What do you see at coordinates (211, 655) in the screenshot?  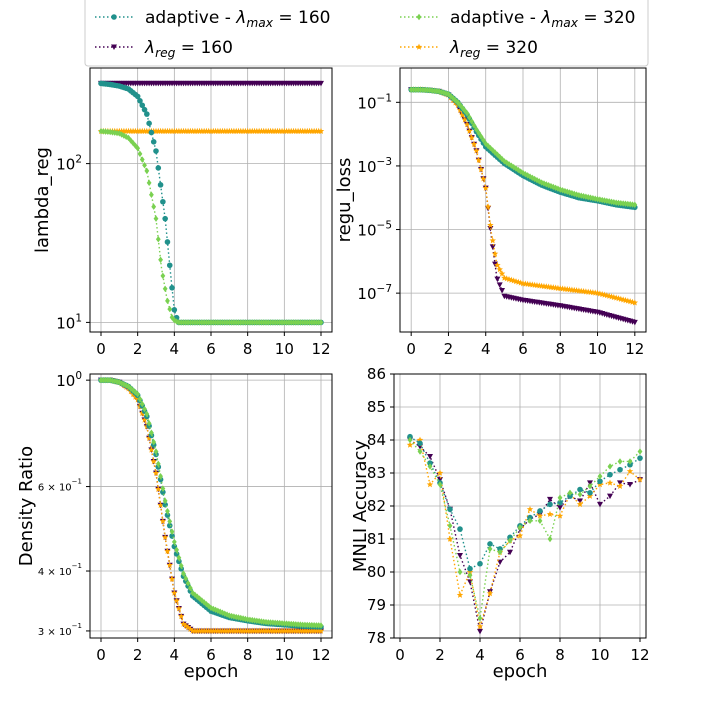 I see `x-tick-label: 6` at bounding box center [211, 655].